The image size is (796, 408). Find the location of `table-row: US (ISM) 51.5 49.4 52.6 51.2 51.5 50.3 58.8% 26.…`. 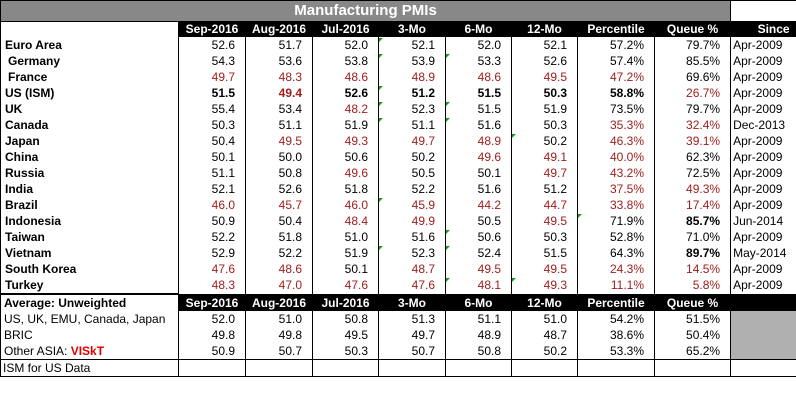

table-row: US (ISM) 51.5 49.4 52.6 51.2 51.5 50.3 58.8% 26.… is located at coordinates (398, 93).